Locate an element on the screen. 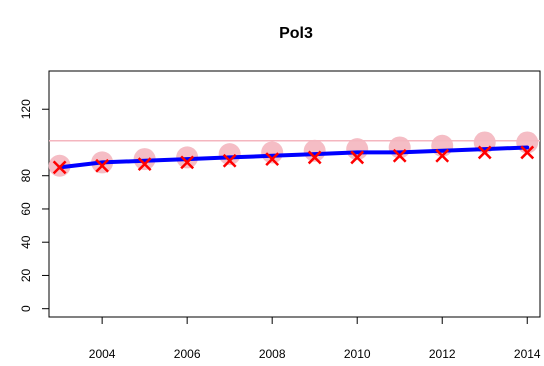 This screenshot has height=366, width=544. x-tick-label: 2010 is located at coordinates (357, 354).